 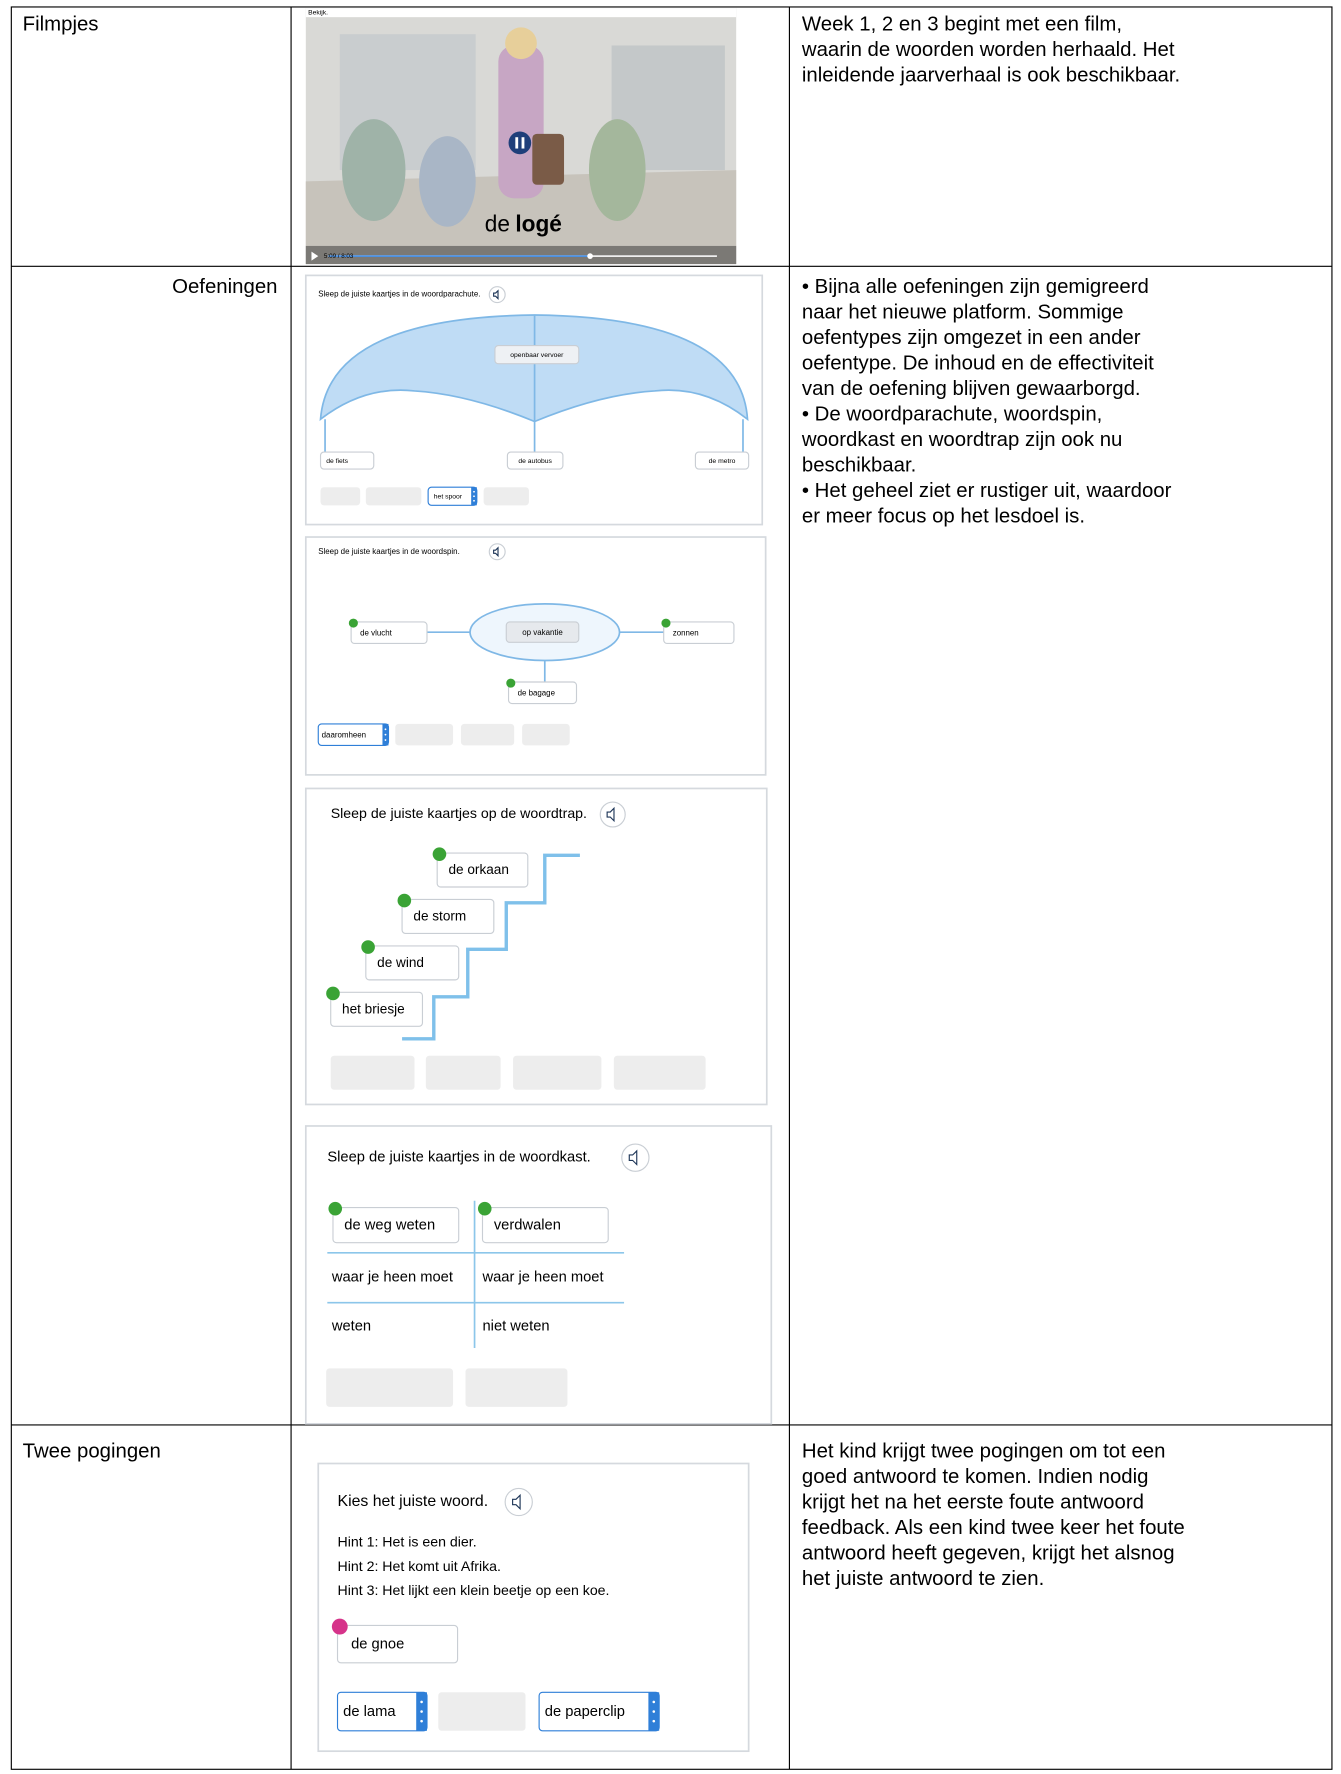 What do you see at coordinates (92, 1452) in the screenshot?
I see `row-label: Twee pogingen` at bounding box center [92, 1452].